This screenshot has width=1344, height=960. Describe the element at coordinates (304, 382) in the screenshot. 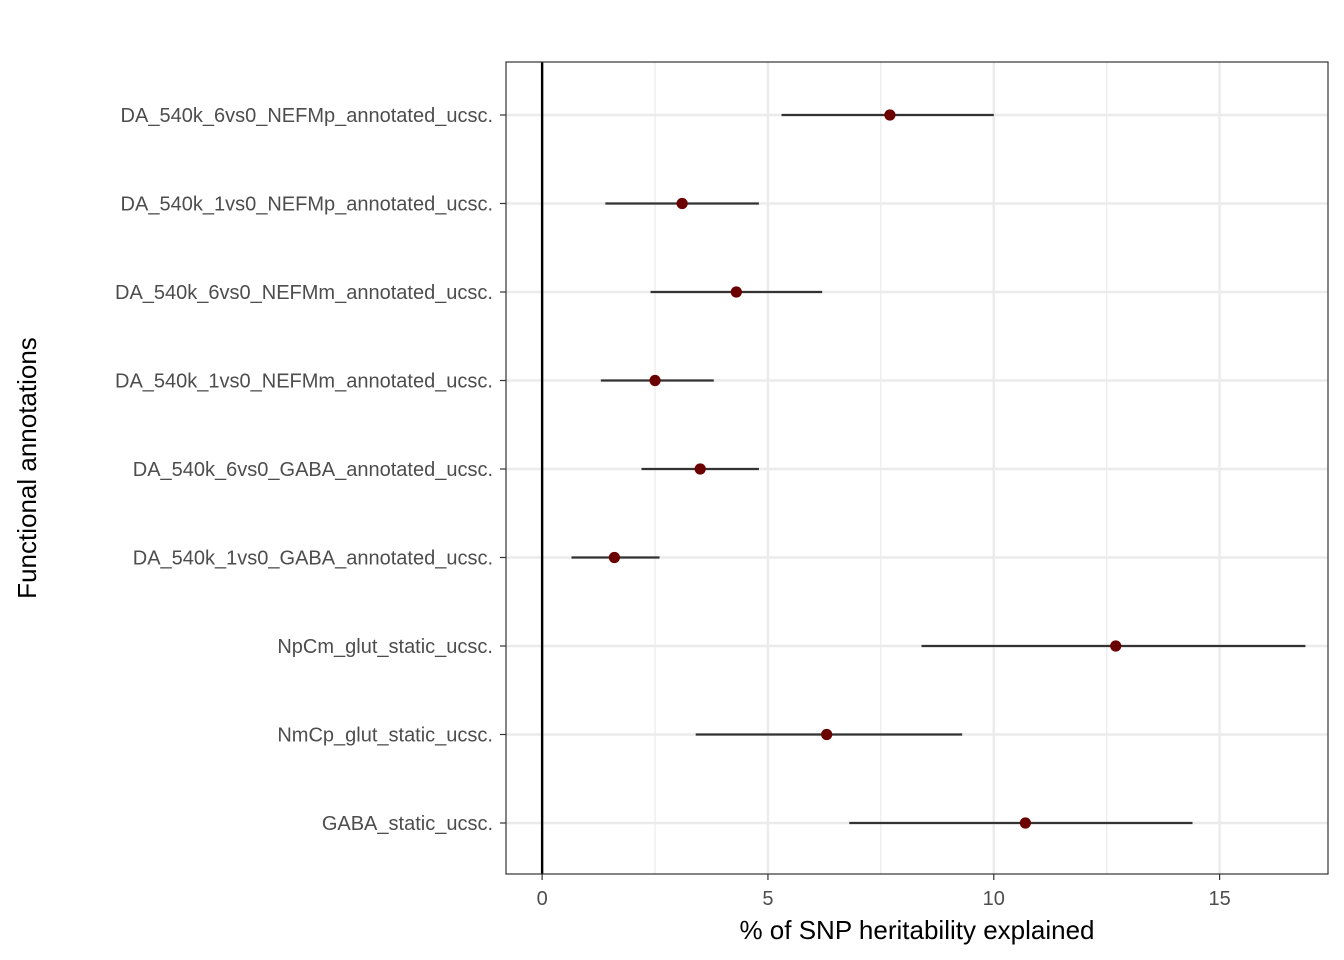

I see `y-tick-label: DA_540k_1vs0_NEFMm_annotated_ucsc.` at that location.